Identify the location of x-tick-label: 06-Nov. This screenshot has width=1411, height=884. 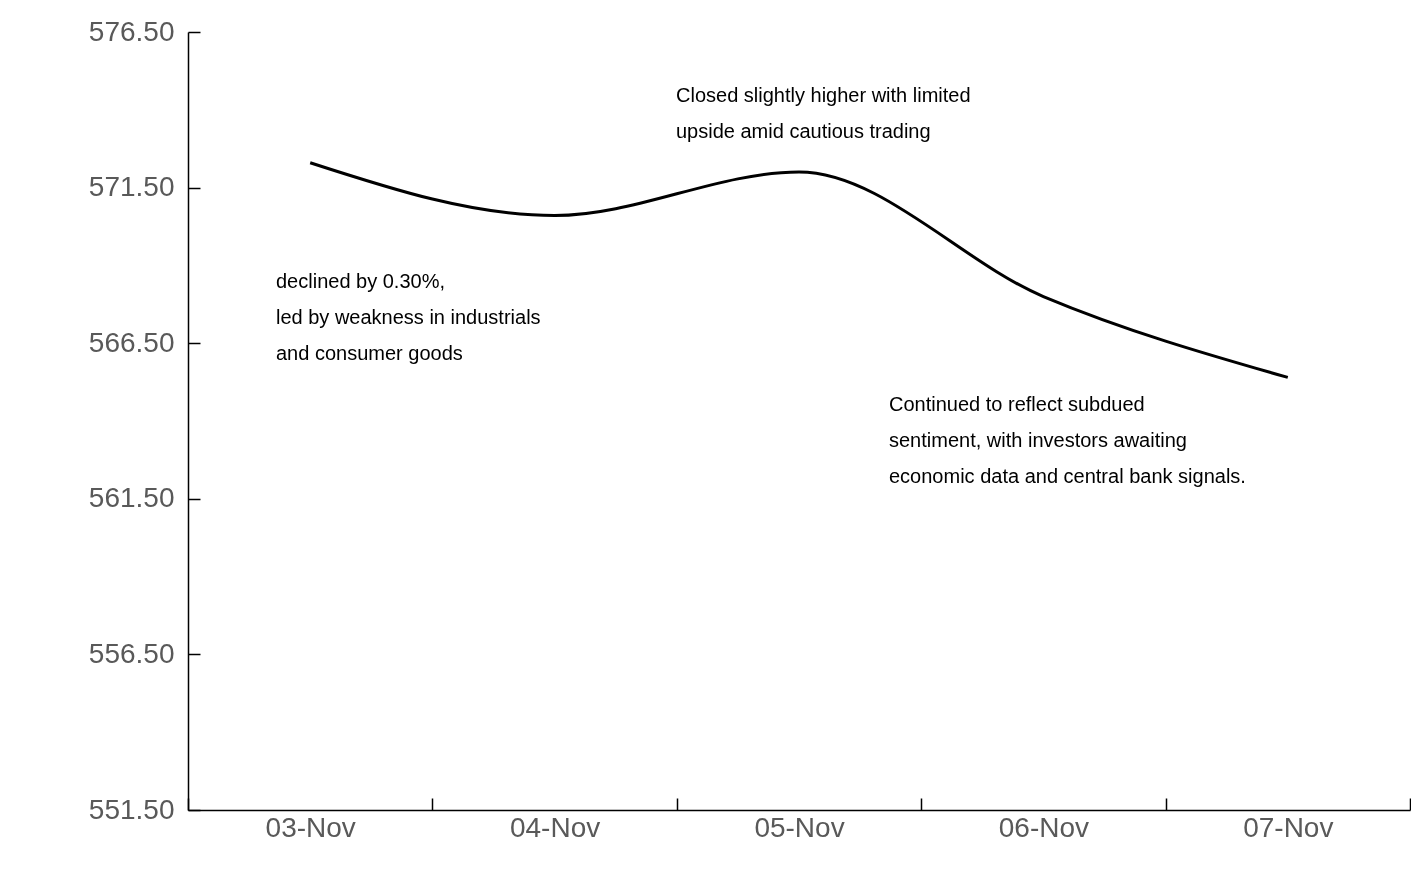
(1044, 827).